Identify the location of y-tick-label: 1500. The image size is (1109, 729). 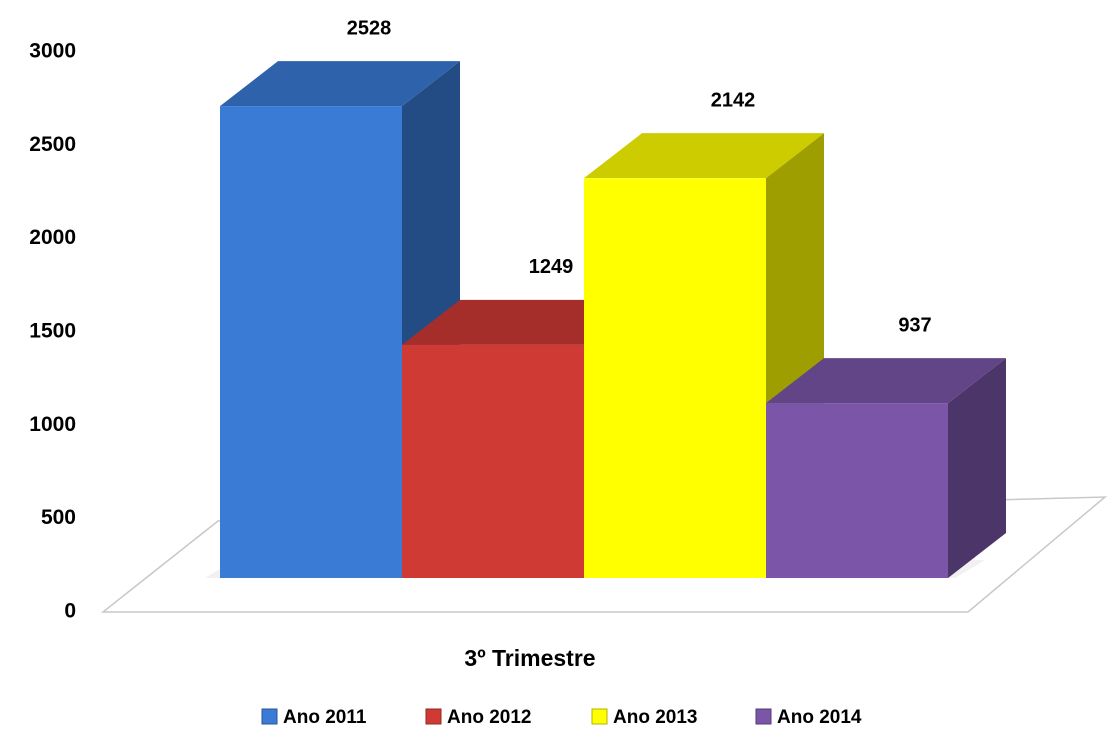
(52, 331).